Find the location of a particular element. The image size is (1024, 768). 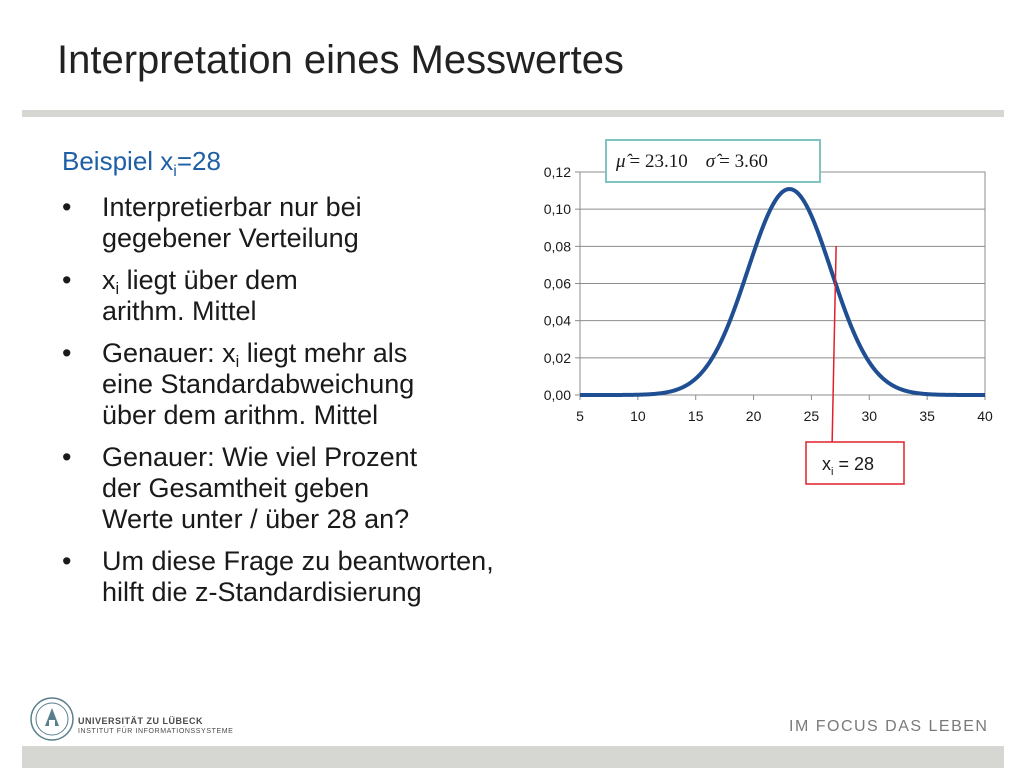

xi-marker-line is located at coordinates (834, 344).